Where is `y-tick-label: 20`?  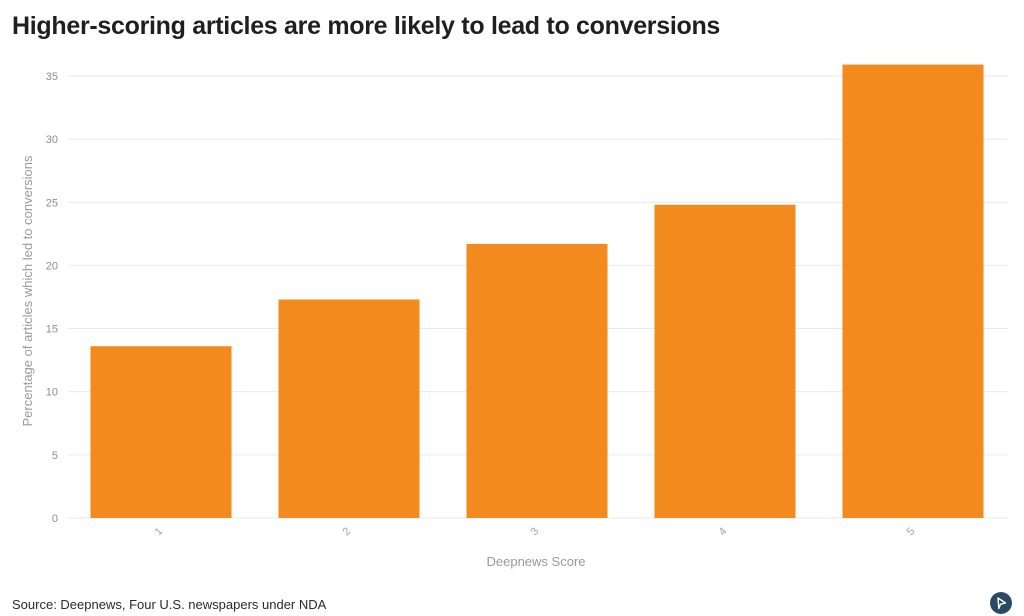
y-tick-label: 20 is located at coordinates (52, 266).